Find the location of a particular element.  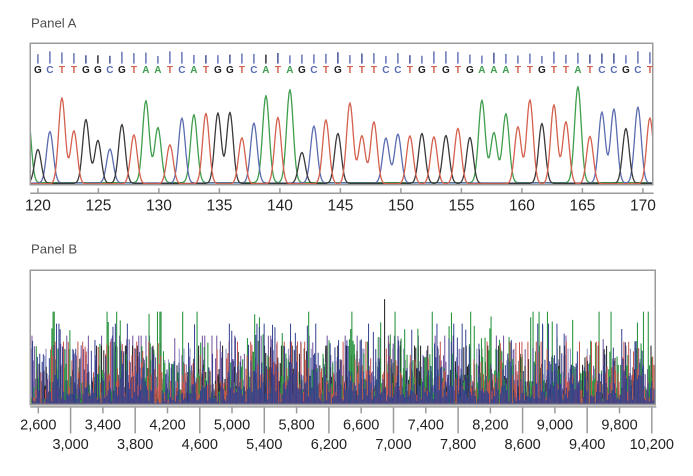

svg-text: 10,200 is located at coordinates (652, 445).